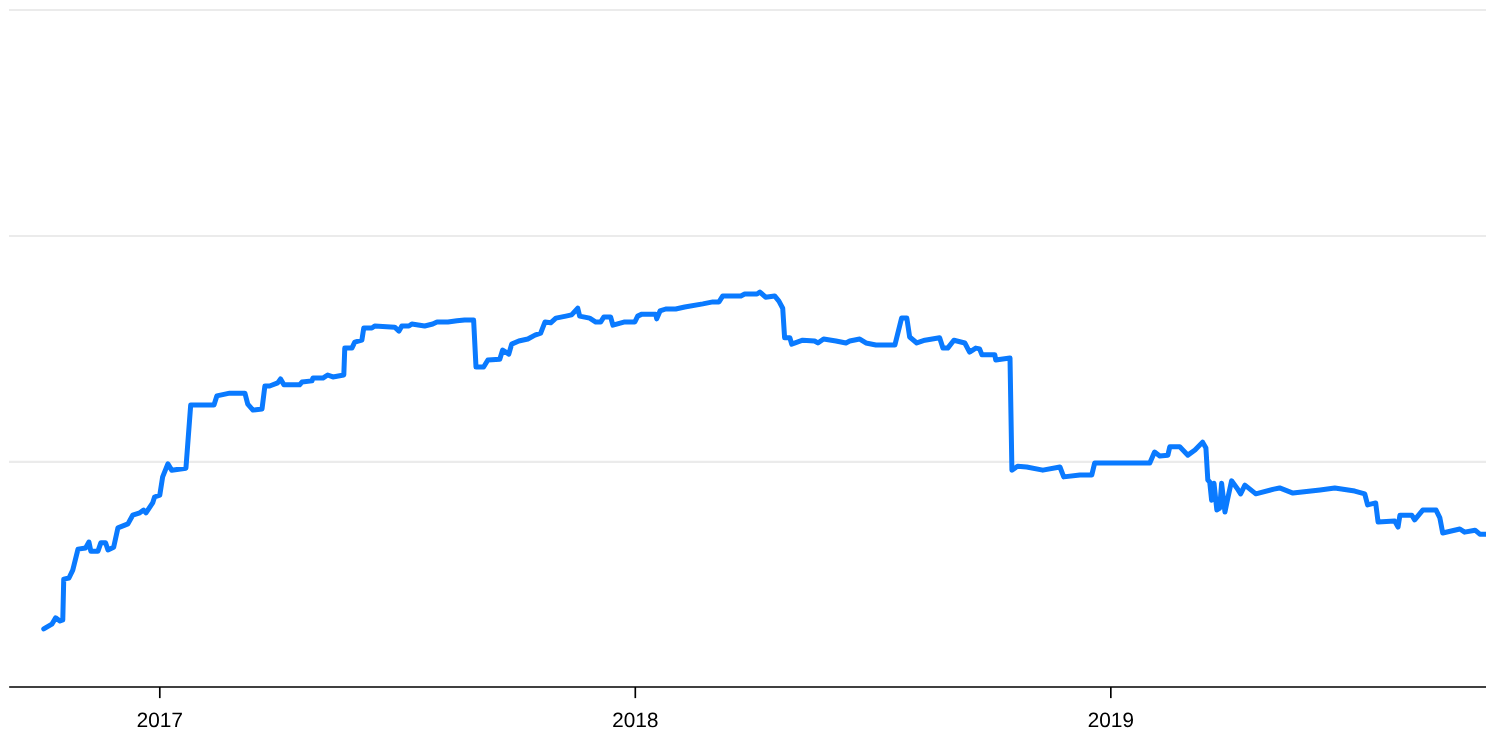 The height and width of the screenshot is (740, 1486). I want to click on x-tick-label: 2019, so click(1111, 720).